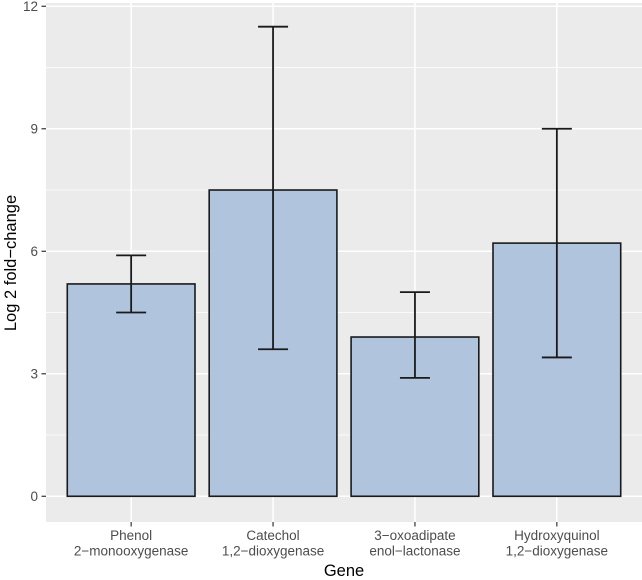 This screenshot has height=580, width=642. What do you see at coordinates (557, 535) in the screenshot?
I see `x-tick-label-line: Hydroxyquinol` at bounding box center [557, 535].